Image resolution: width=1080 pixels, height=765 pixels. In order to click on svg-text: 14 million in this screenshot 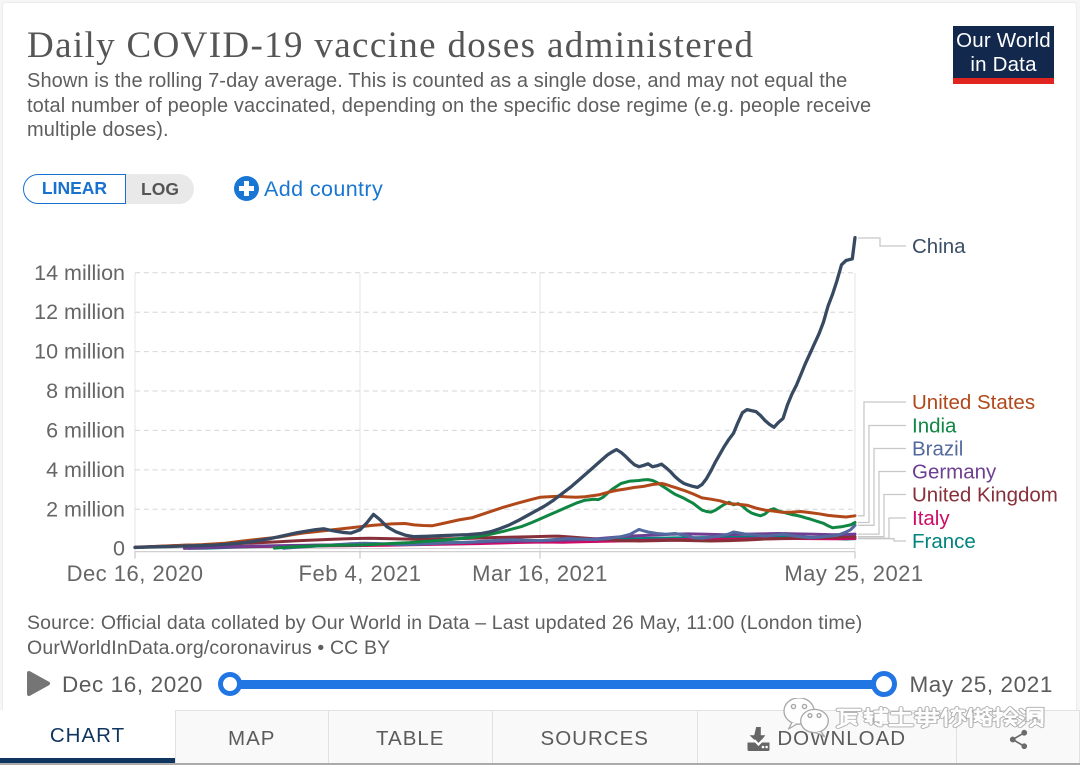, I will do `click(79, 273)`.